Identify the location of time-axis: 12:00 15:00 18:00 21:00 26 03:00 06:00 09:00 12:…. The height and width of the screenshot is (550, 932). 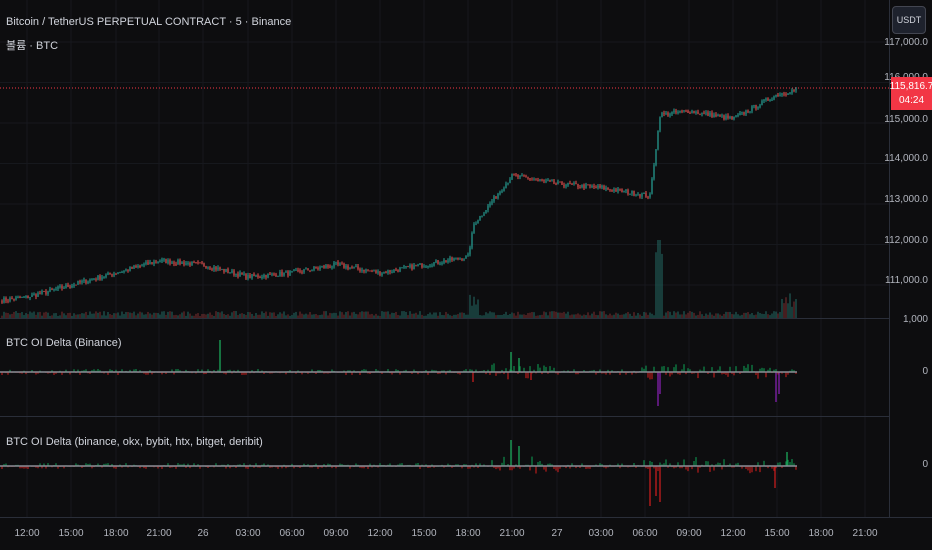
(466, 533).